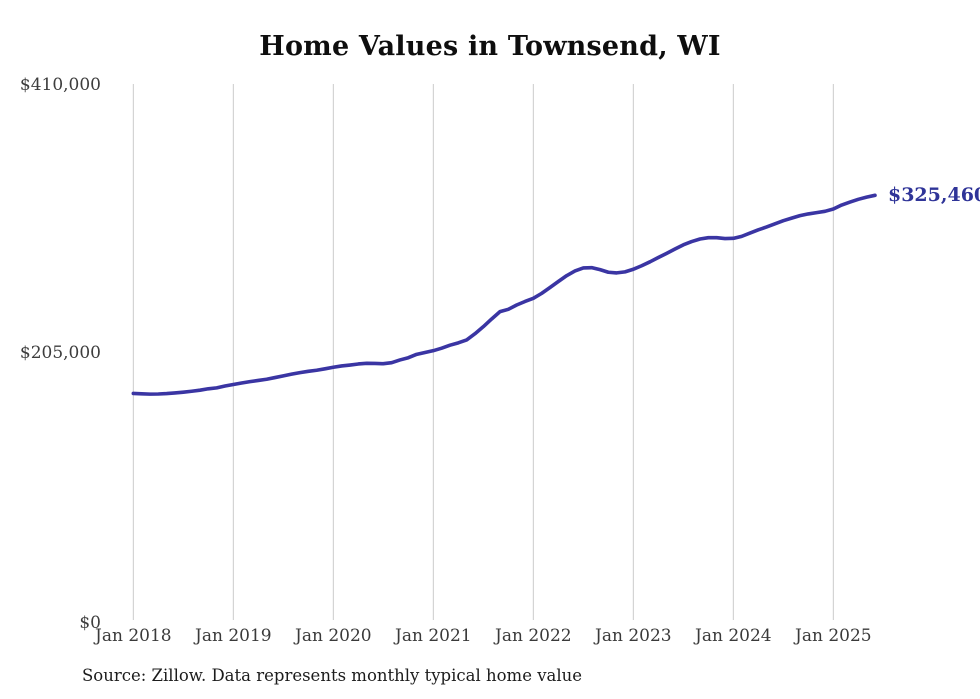 Image resolution: width=980 pixels, height=699 pixels. What do you see at coordinates (133, 636) in the screenshot?
I see `x-tick-label: Jan 2018` at bounding box center [133, 636].